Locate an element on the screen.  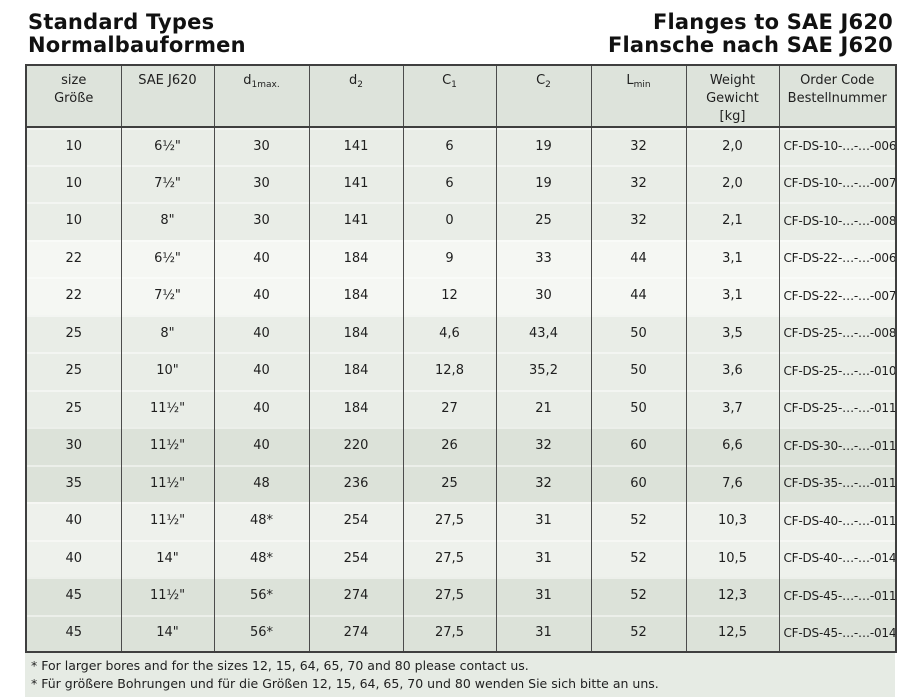
order-code-cell: CF-DS-22-…-…-007 is located at coordinates (837, 296).